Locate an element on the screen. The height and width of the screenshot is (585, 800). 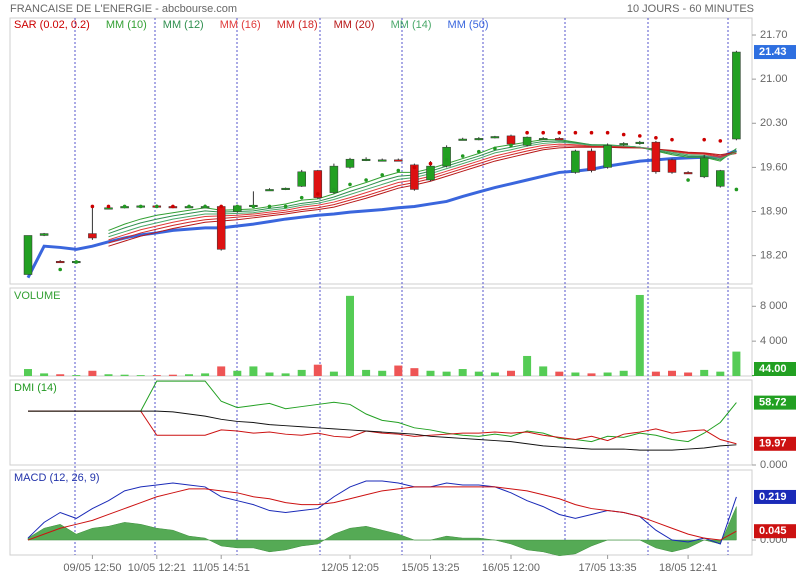
panel-title: MACD (12, 26, 9) is located at coordinates (57, 478).